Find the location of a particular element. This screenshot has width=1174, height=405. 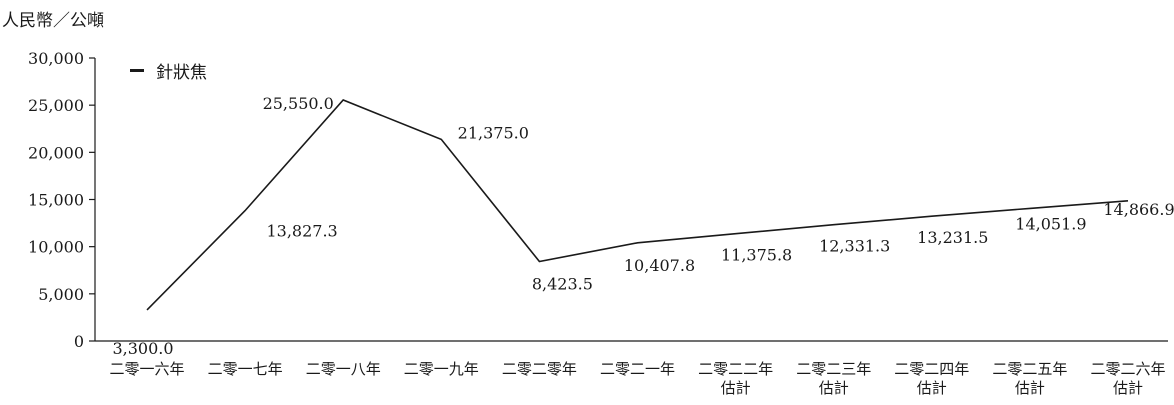

data-label: 13,827.3 is located at coordinates (301, 231).